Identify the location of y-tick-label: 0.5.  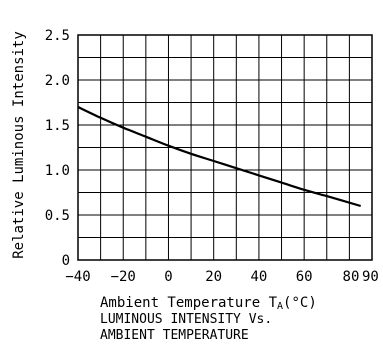
(57, 216).